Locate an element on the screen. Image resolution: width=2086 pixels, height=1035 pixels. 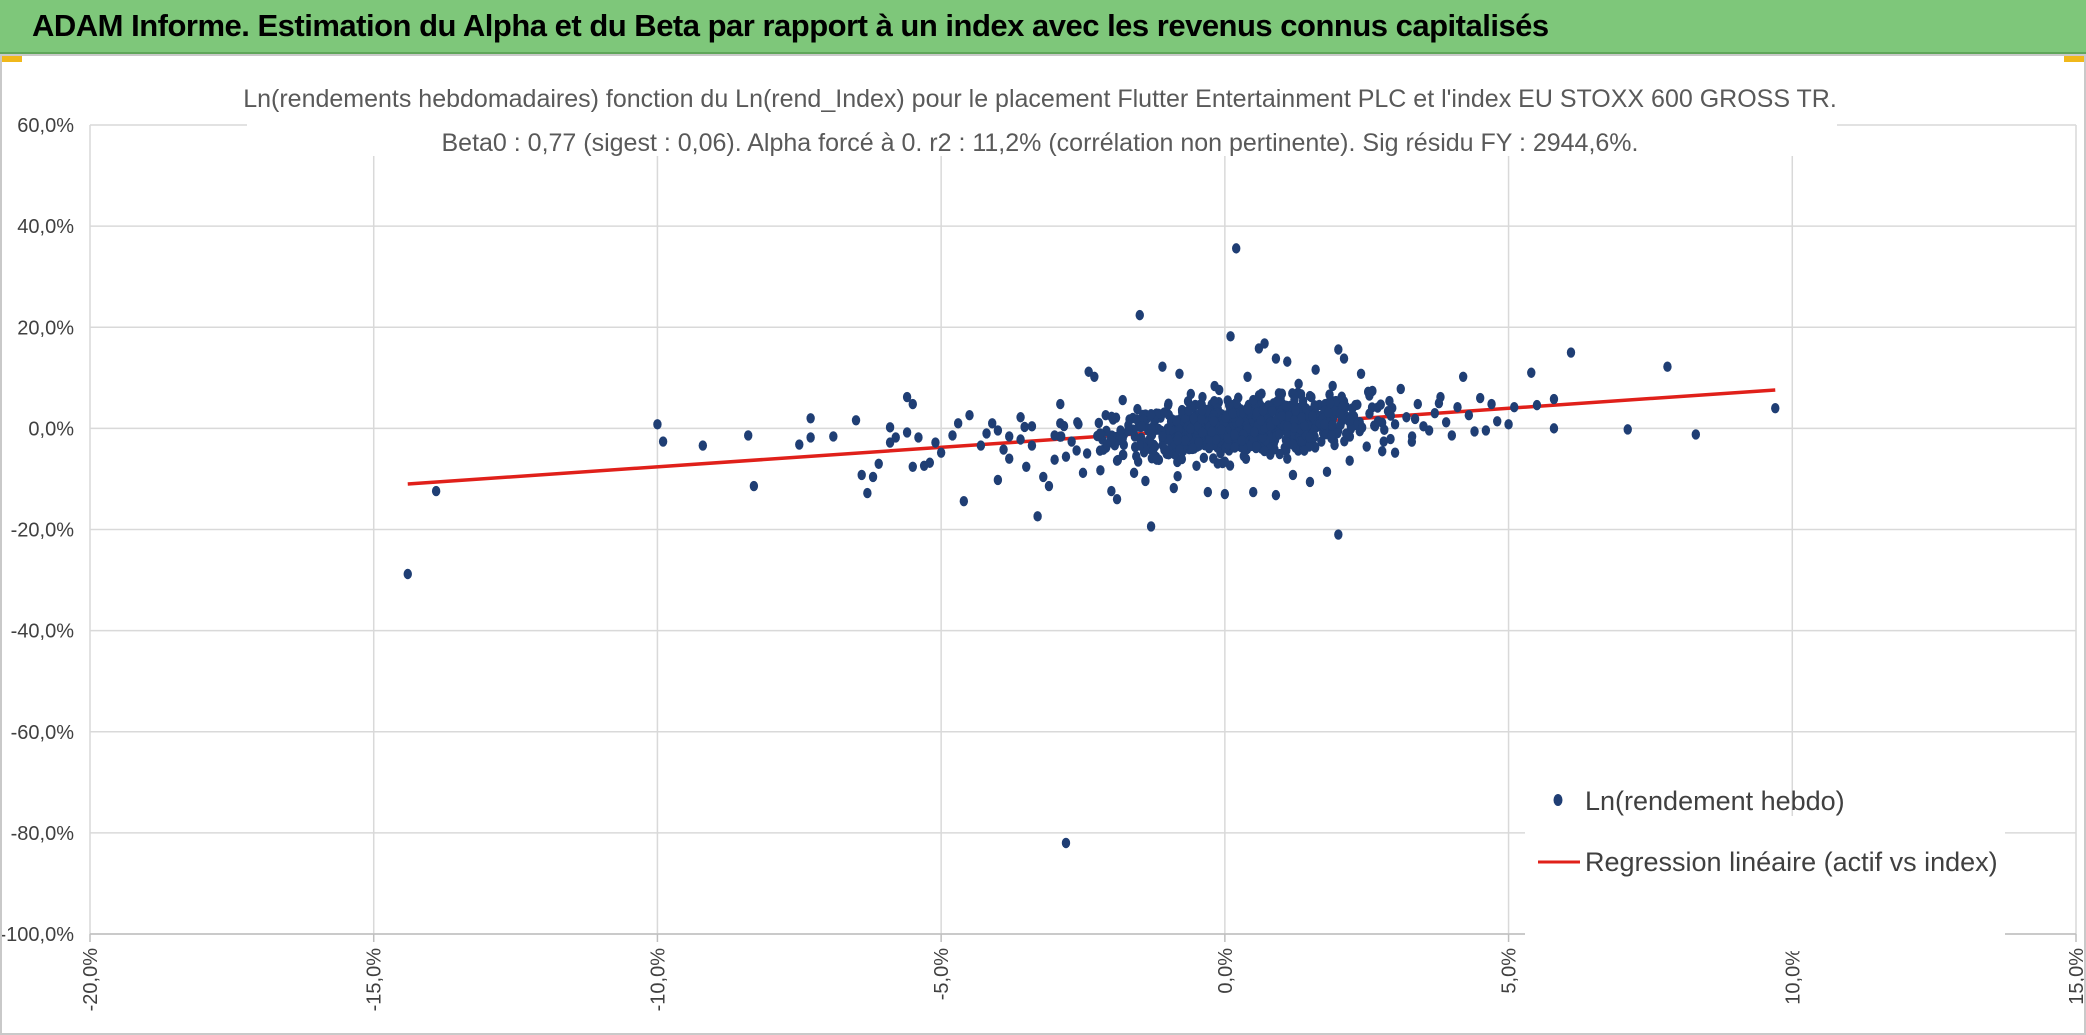
regression-line is located at coordinates (1091, 437).